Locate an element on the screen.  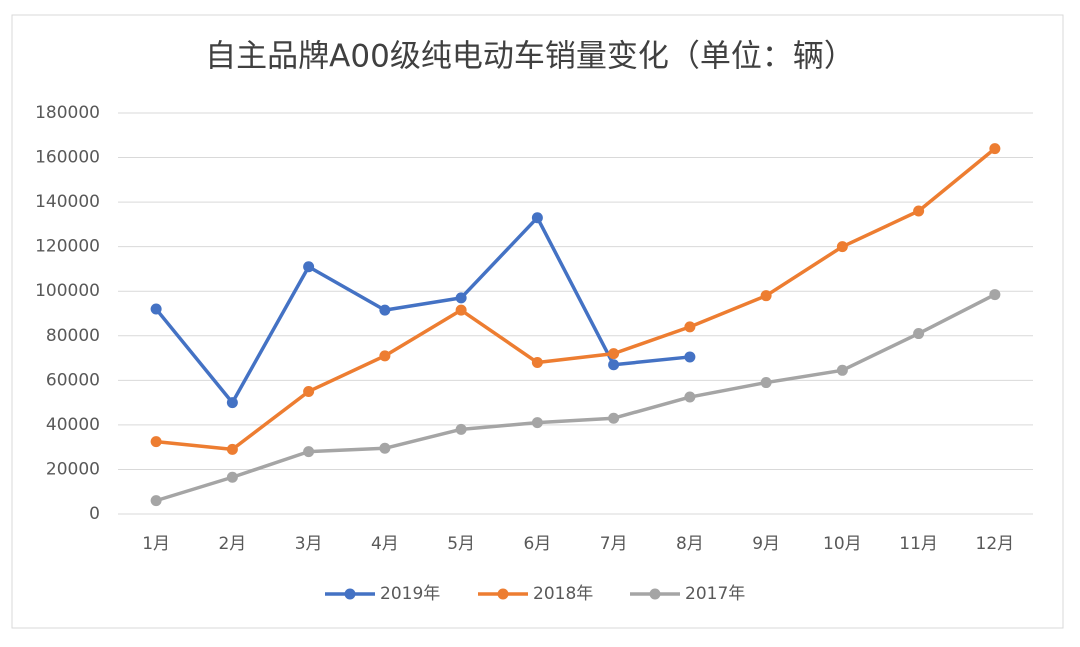
y-tick-label: 120000 is located at coordinates (67, 247).